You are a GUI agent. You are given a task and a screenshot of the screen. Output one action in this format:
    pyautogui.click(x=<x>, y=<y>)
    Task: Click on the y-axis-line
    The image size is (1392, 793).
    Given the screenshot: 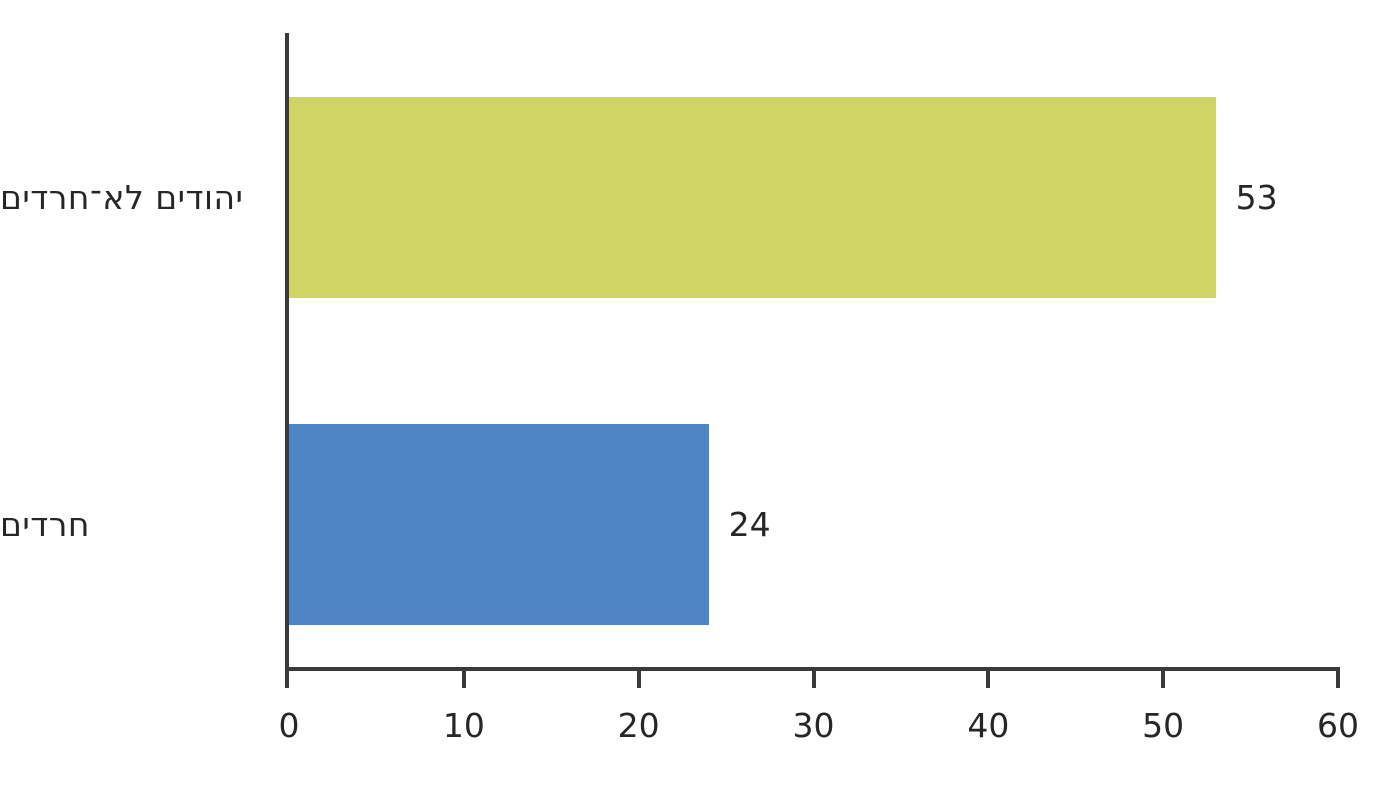 What is the action you would take?
    pyautogui.click(x=287, y=360)
    